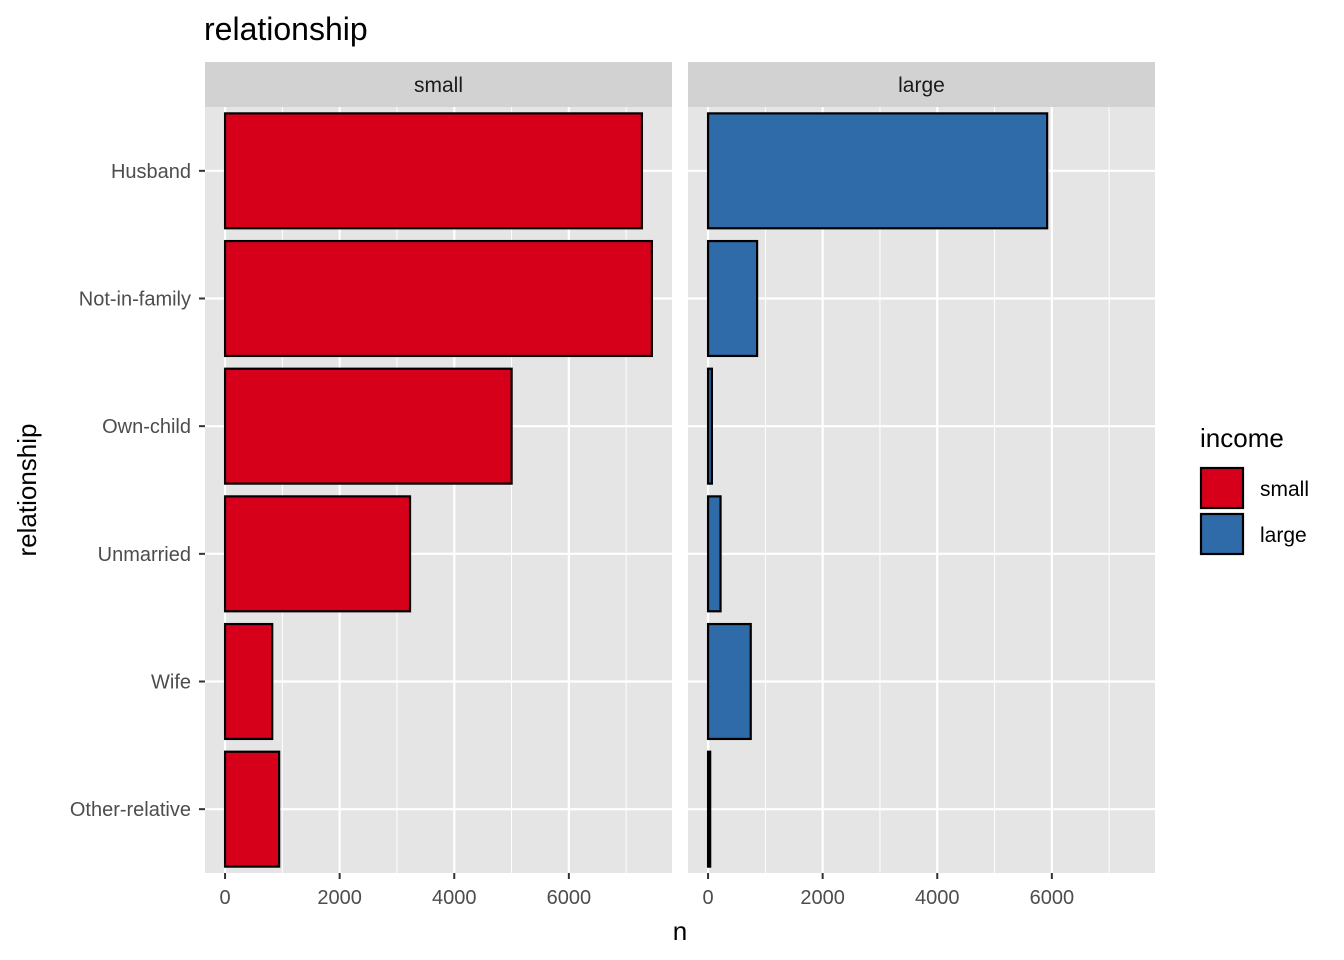 This screenshot has height=960, width=1344. Describe the element at coordinates (248, 681) in the screenshot. I see `bar-small-wife` at that location.